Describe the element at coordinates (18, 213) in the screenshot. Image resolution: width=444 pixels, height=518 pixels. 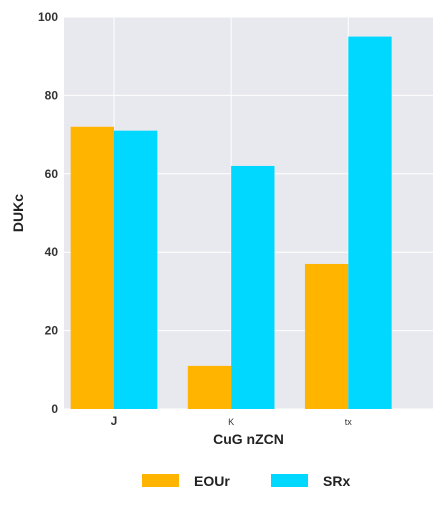
I see `y-axis-title: DUKc` at that location.